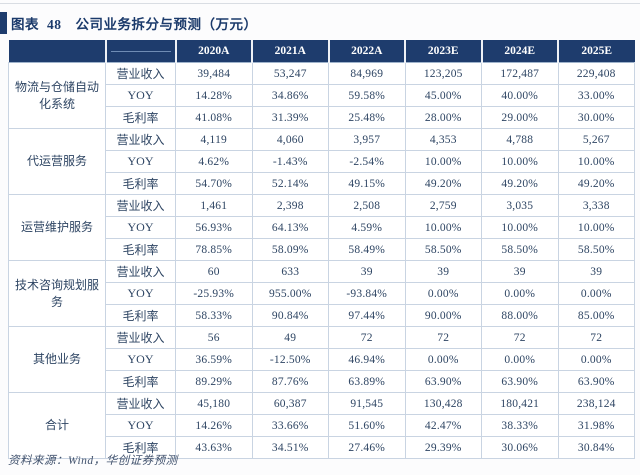 The width and height of the screenshot is (640, 475). What do you see at coordinates (57, 161) in the screenshot?
I see `business-group-label: 代运营服务` at bounding box center [57, 161].